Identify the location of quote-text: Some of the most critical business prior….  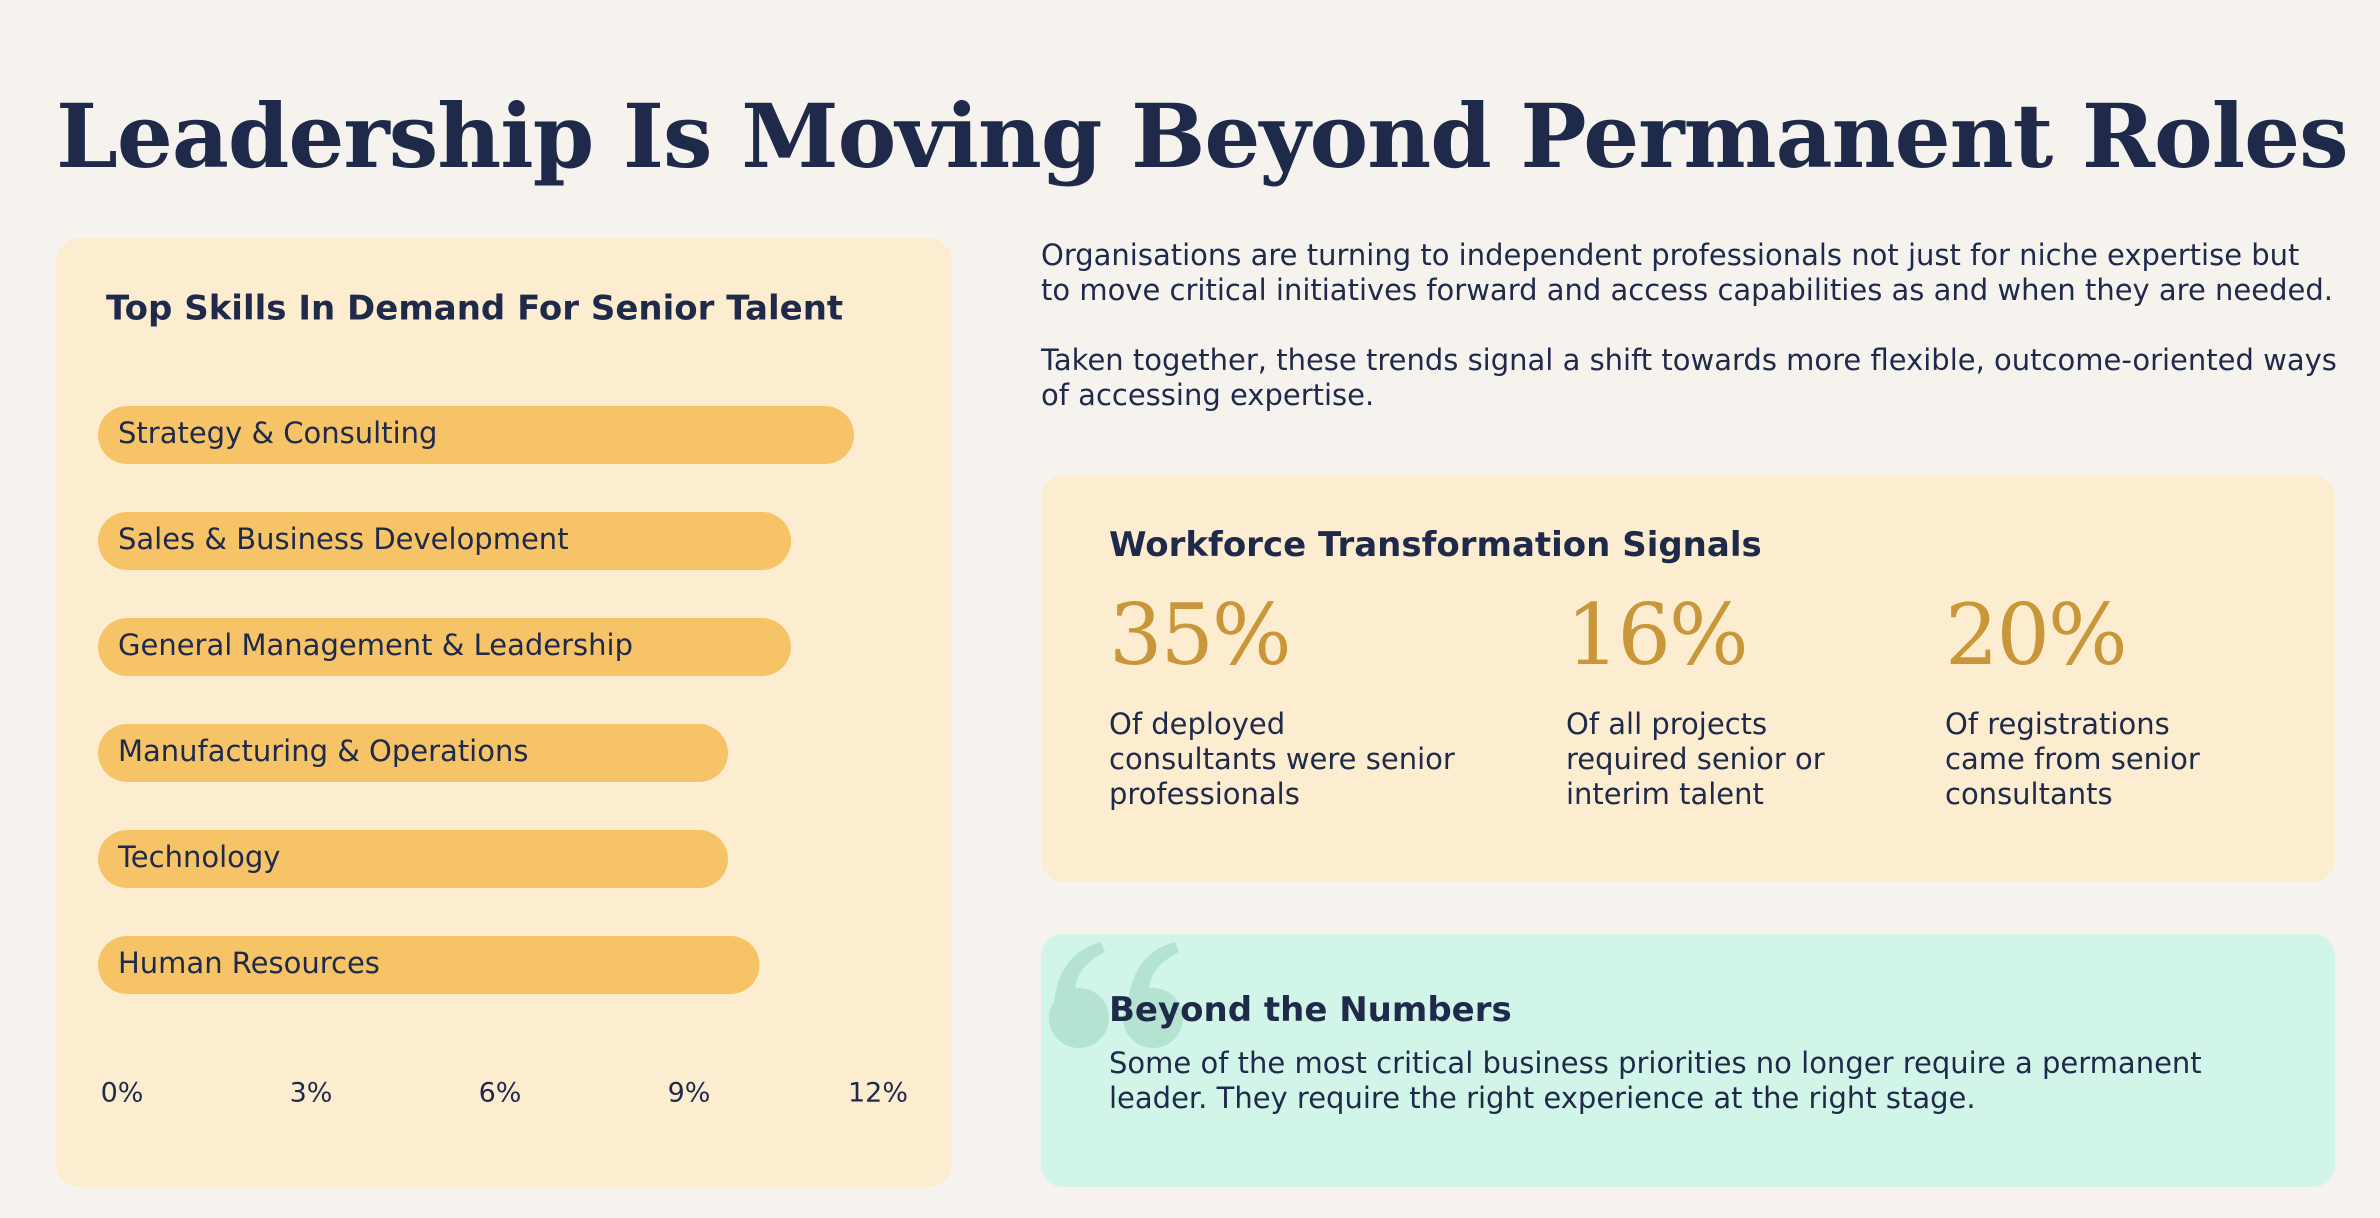
(1655, 1081).